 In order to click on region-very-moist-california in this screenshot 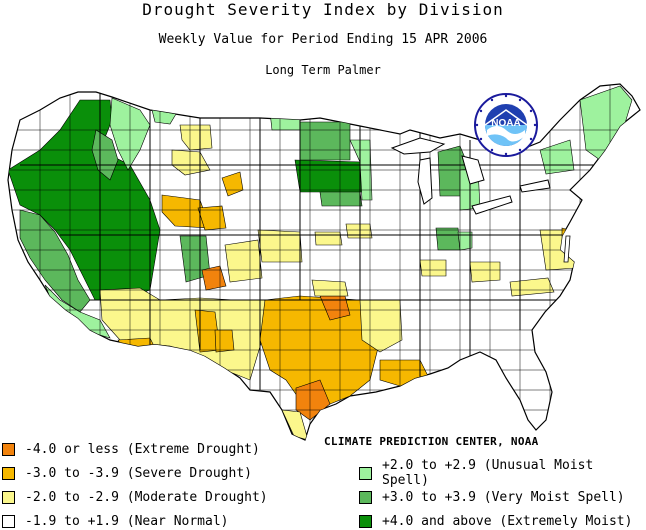, I will do `click(55, 261)`.